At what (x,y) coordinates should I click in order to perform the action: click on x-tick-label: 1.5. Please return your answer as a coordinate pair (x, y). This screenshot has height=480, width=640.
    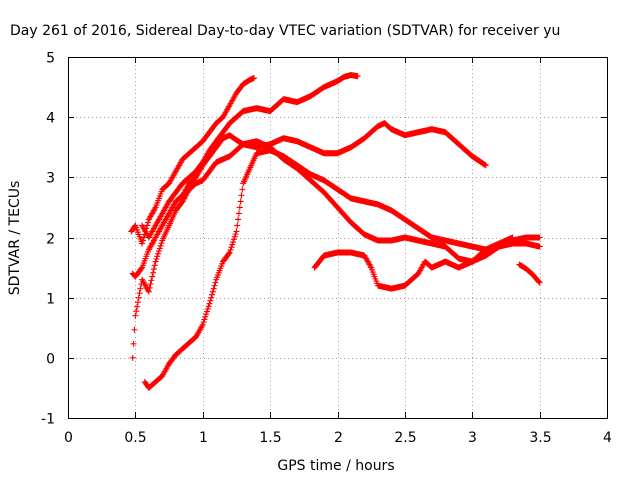
    Looking at the image, I should click on (270, 438).